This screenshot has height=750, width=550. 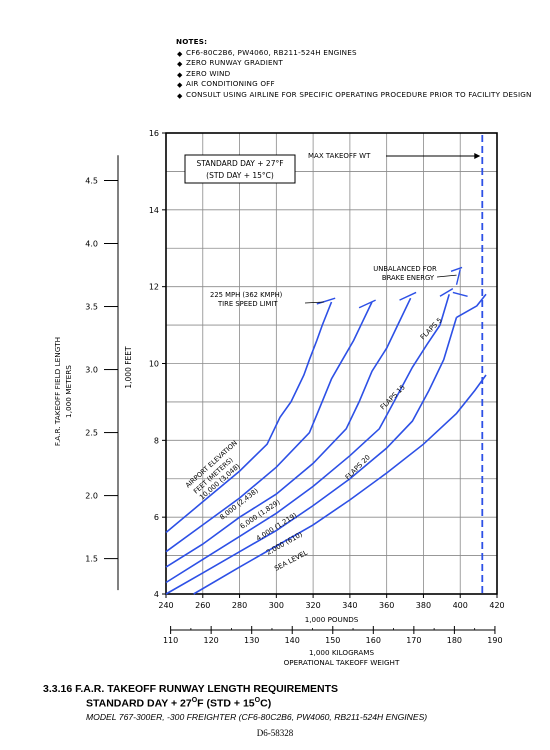 What do you see at coordinates (477, 156) in the screenshot?
I see `arrow-icon` at bounding box center [477, 156].